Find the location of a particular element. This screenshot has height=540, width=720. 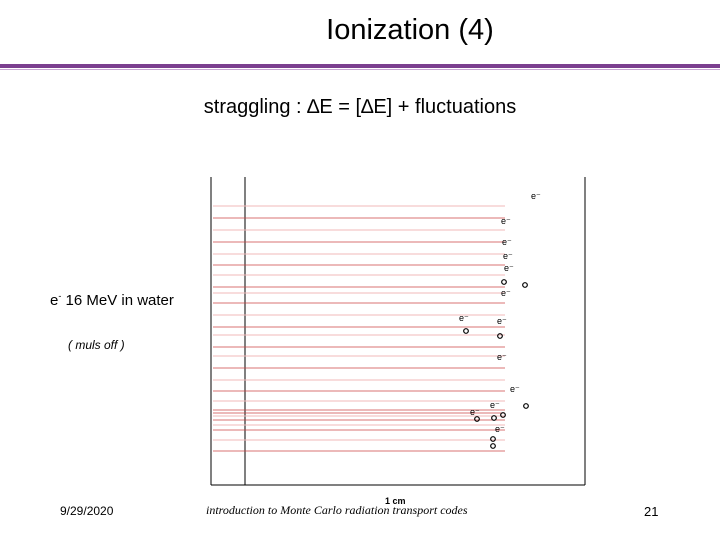

scale-label: 1 cm is located at coordinates (395, 501).